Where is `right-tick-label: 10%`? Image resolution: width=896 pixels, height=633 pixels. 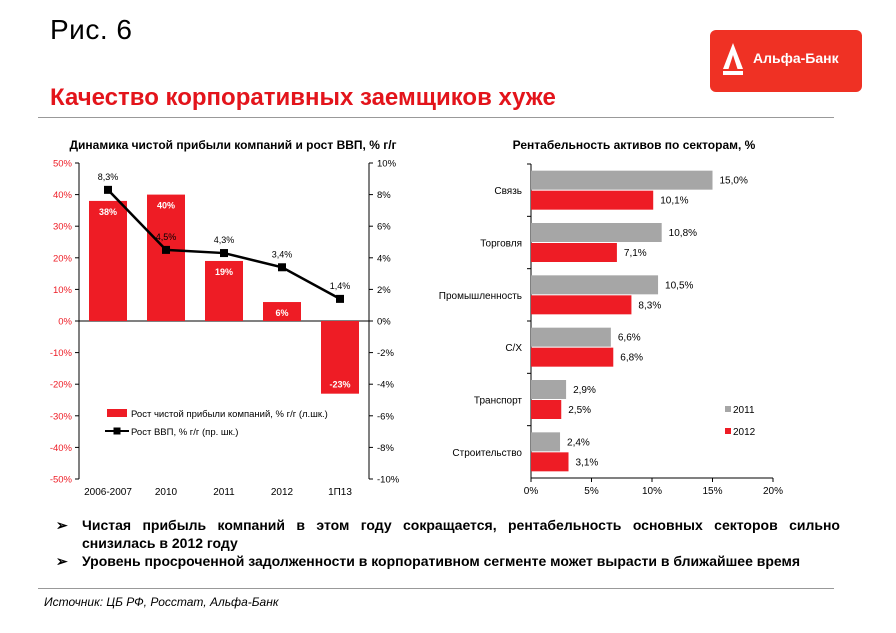 right-tick-label: 10% is located at coordinates (387, 164).